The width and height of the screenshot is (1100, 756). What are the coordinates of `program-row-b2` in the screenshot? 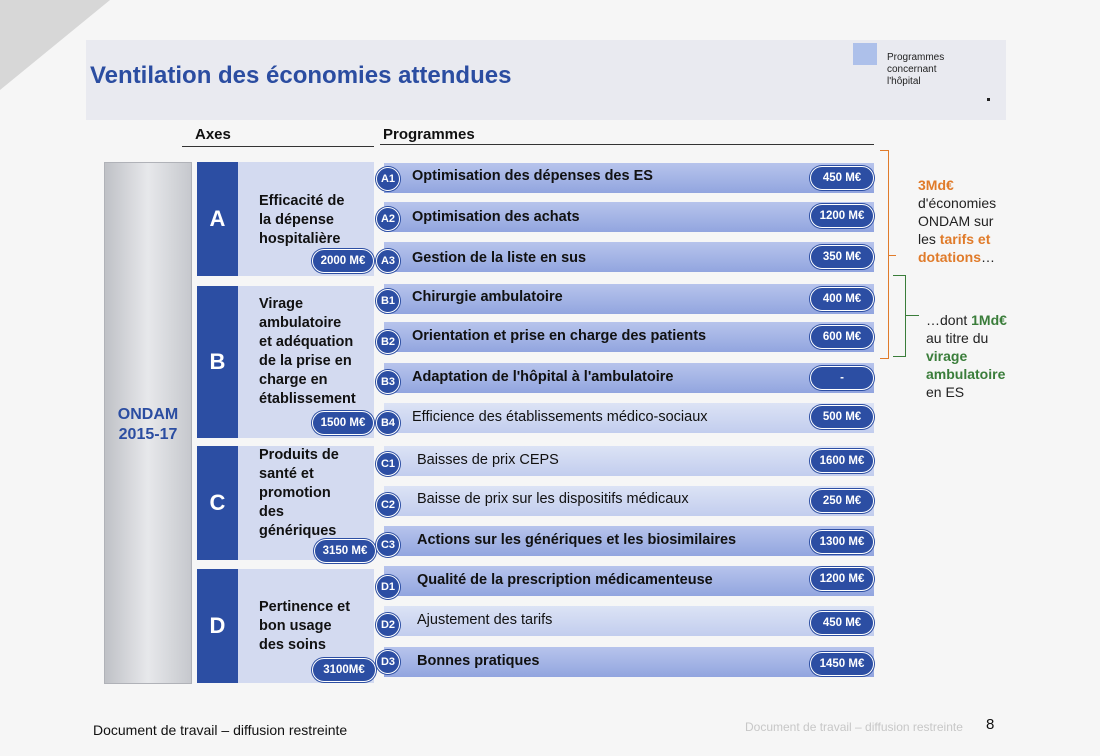 It's located at (629, 337).